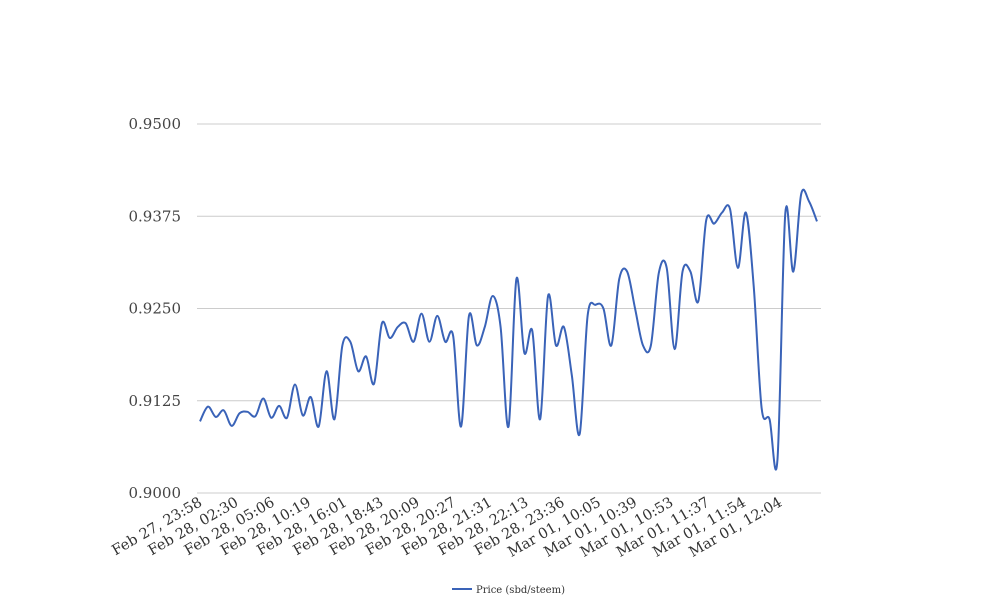  I want to click on legend: Price (sbd/steem), so click(508, 590).